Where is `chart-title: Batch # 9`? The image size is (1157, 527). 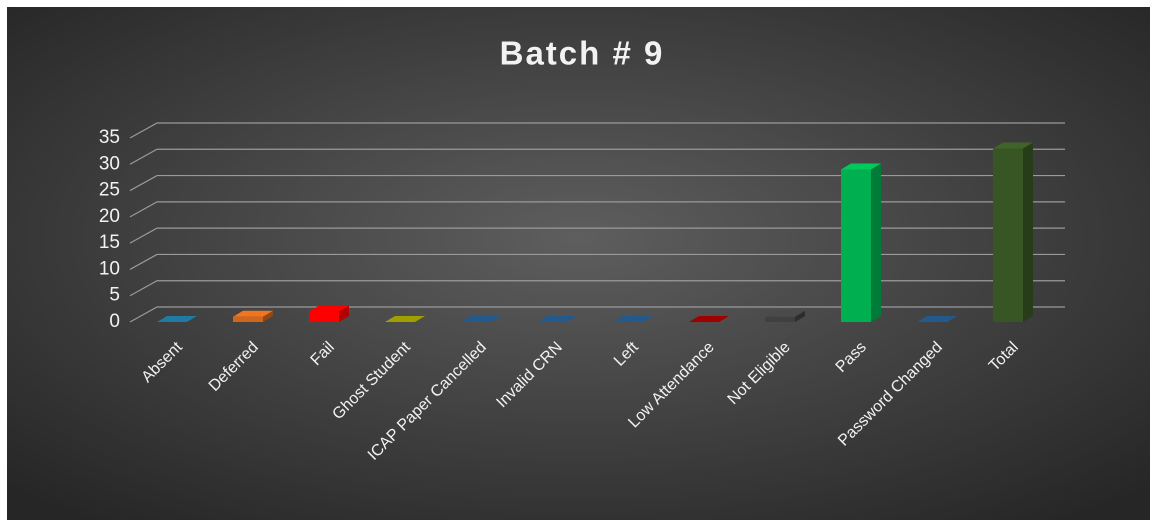
chart-title: Batch # 9 is located at coordinates (582, 53).